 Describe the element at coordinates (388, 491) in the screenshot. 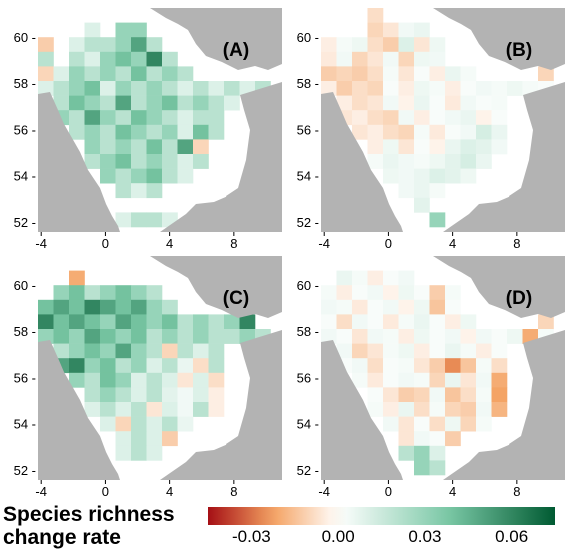

I see `x-tick-label: 0` at that location.